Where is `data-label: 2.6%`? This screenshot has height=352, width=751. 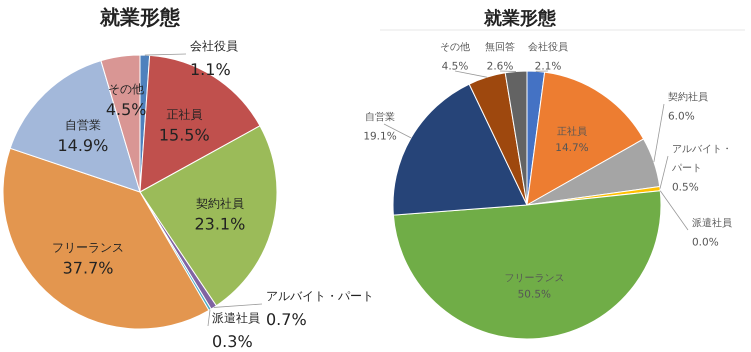
data-label: 2.6% is located at coordinates (500, 66).